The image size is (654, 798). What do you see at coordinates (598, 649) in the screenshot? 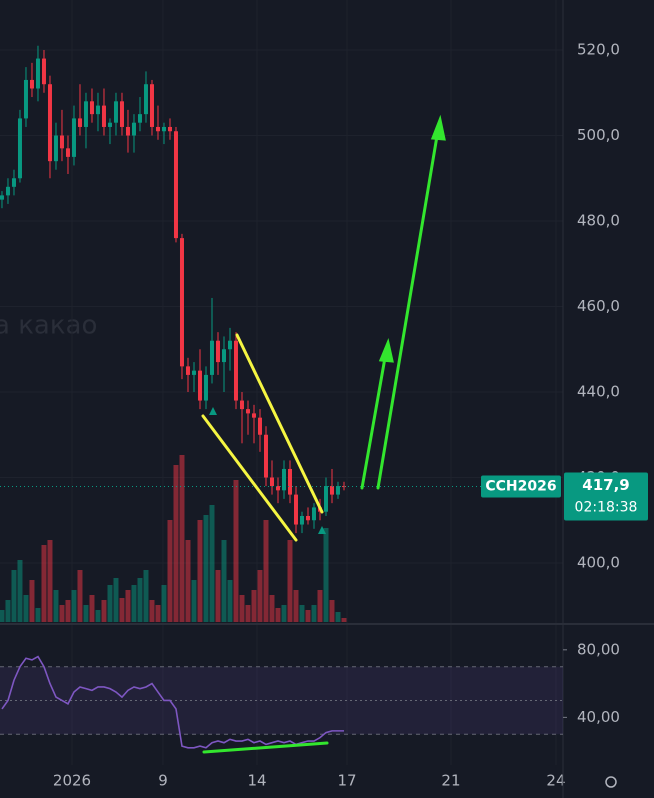
I see `y-tick-label: 80,00` at bounding box center [598, 649].